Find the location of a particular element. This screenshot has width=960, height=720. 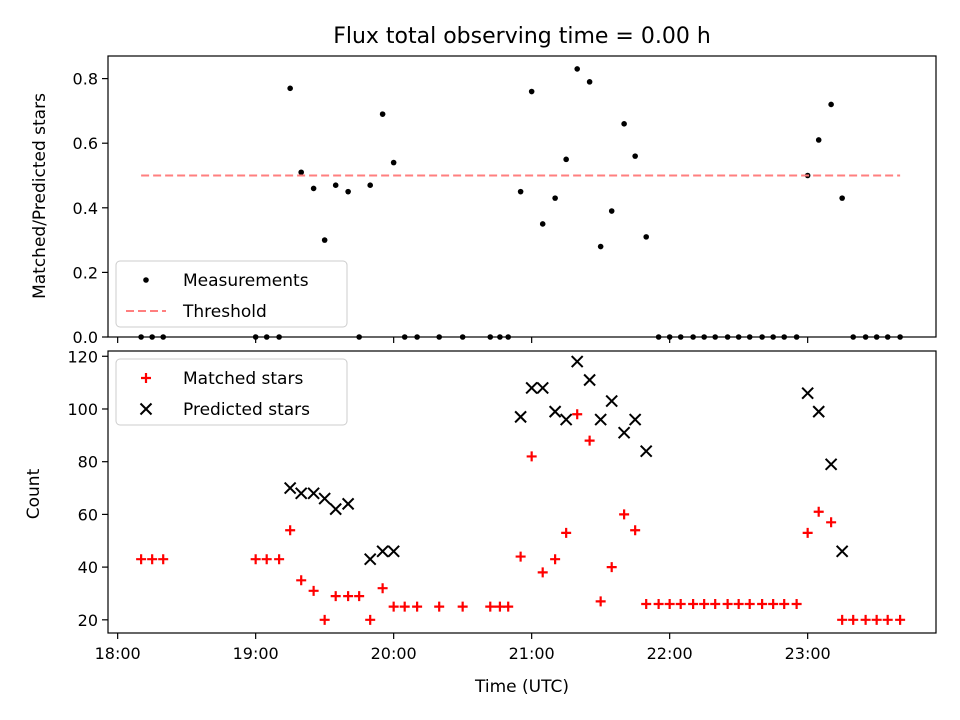

legend-label: Threshold is located at coordinates (224, 312).